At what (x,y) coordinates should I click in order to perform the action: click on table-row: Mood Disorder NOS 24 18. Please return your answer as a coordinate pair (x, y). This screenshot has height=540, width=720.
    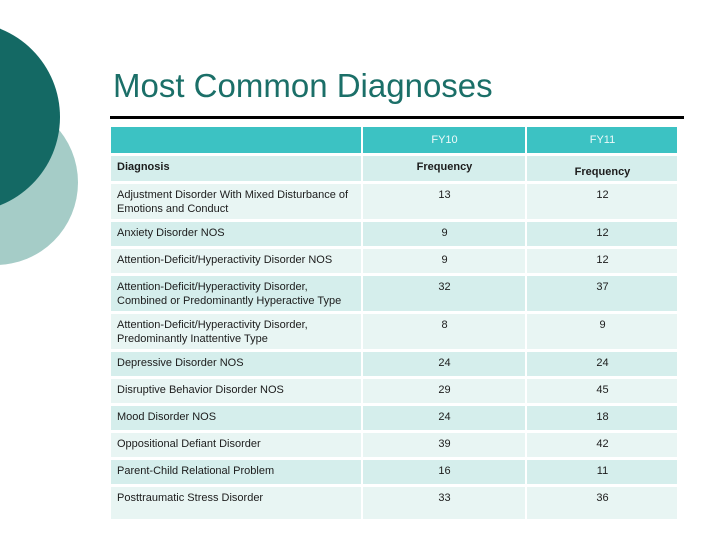
    Looking at the image, I should click on (394, 418).